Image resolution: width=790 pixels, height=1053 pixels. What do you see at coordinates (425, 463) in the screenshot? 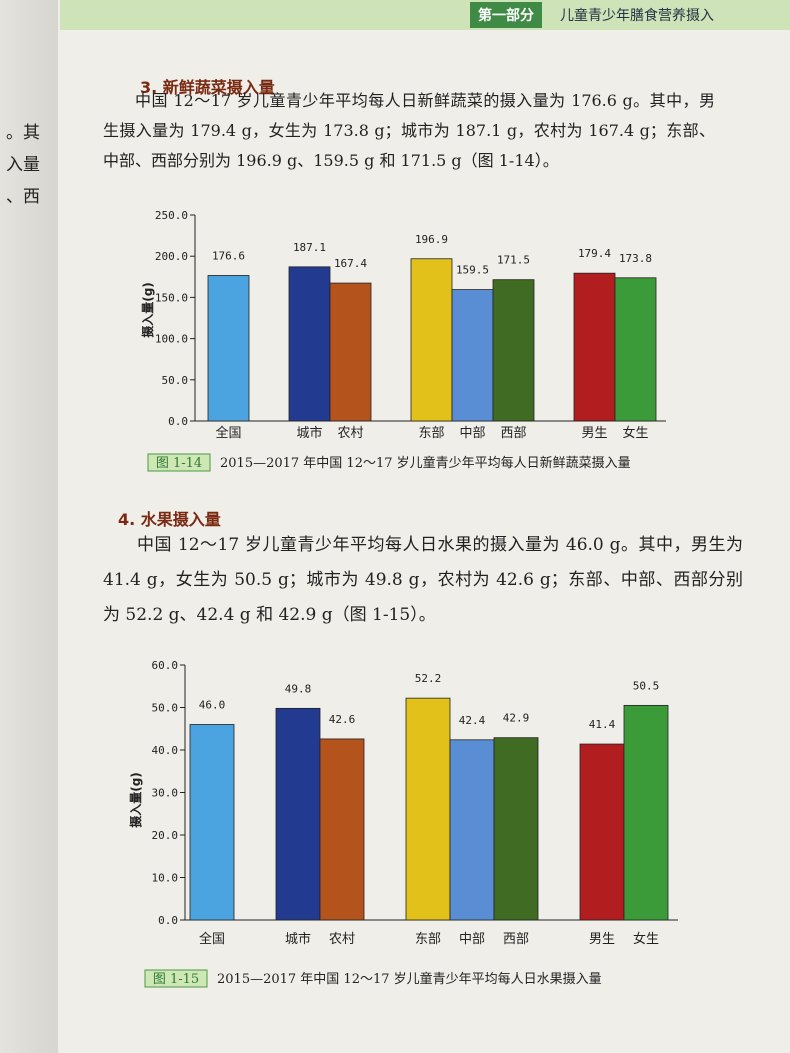
I see `figure-caption: 2015—2017 年中国 12～17 岁儿童青少年平均每人日新鲜蔬菜摄入量` at bounding box center [425, 463].